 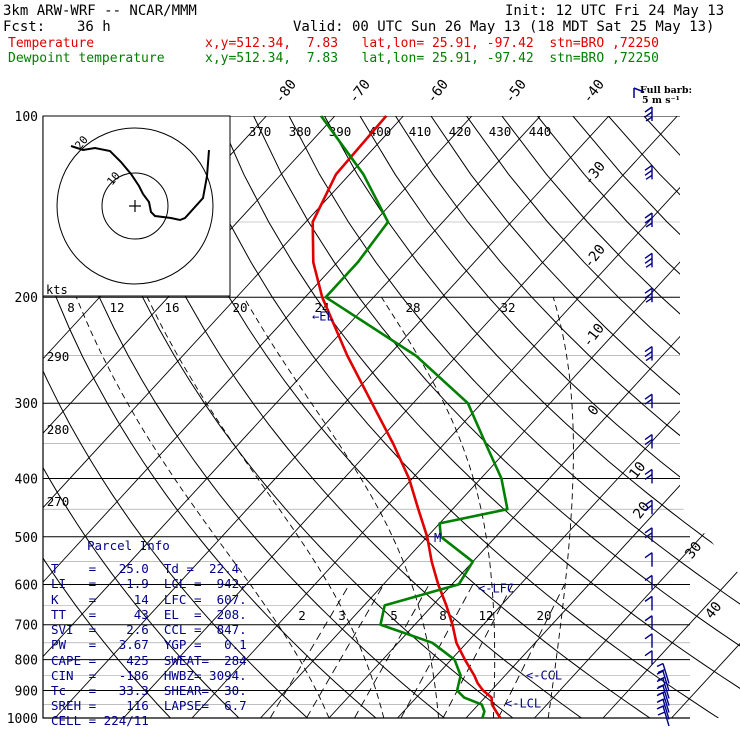 What do you see at coordinates (149, 614) in the screenshot?
I see `parcel-row: TT = 43 EL = 208.` at bounding box center [149, 614].